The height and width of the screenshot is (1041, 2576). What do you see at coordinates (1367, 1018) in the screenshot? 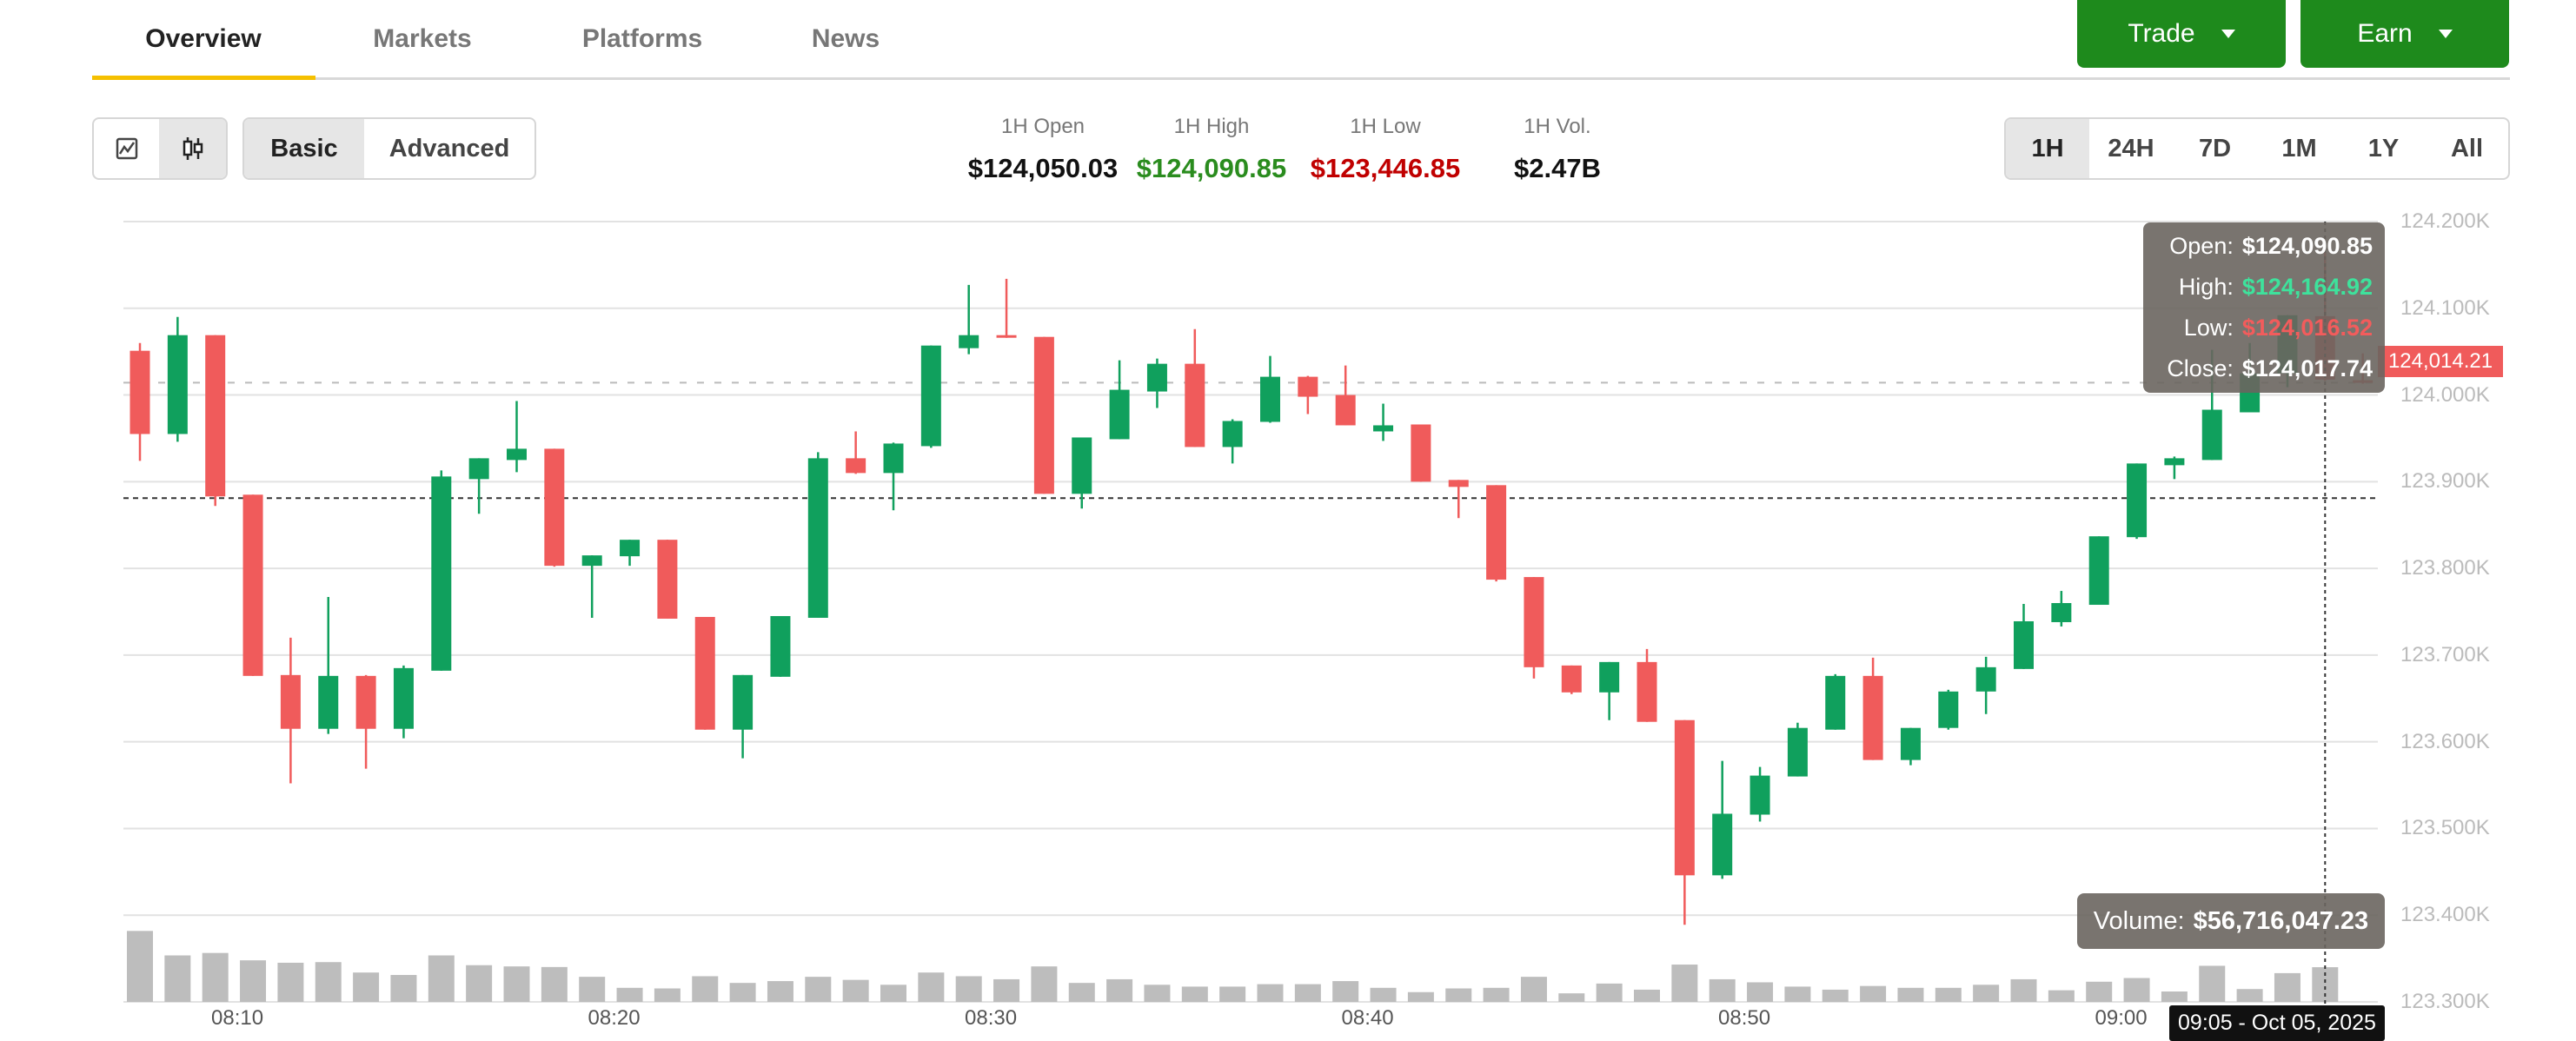
I see `x-tick-label: 08:40` at bounding box center [1367, 1018].